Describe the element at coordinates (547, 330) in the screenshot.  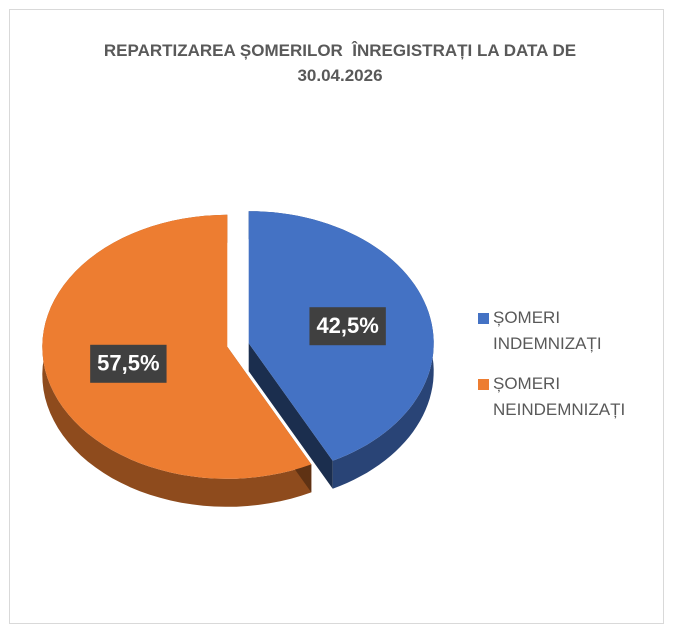
I see `legend-label: ȘOMERI INDEMNIZAȚI` at that location.